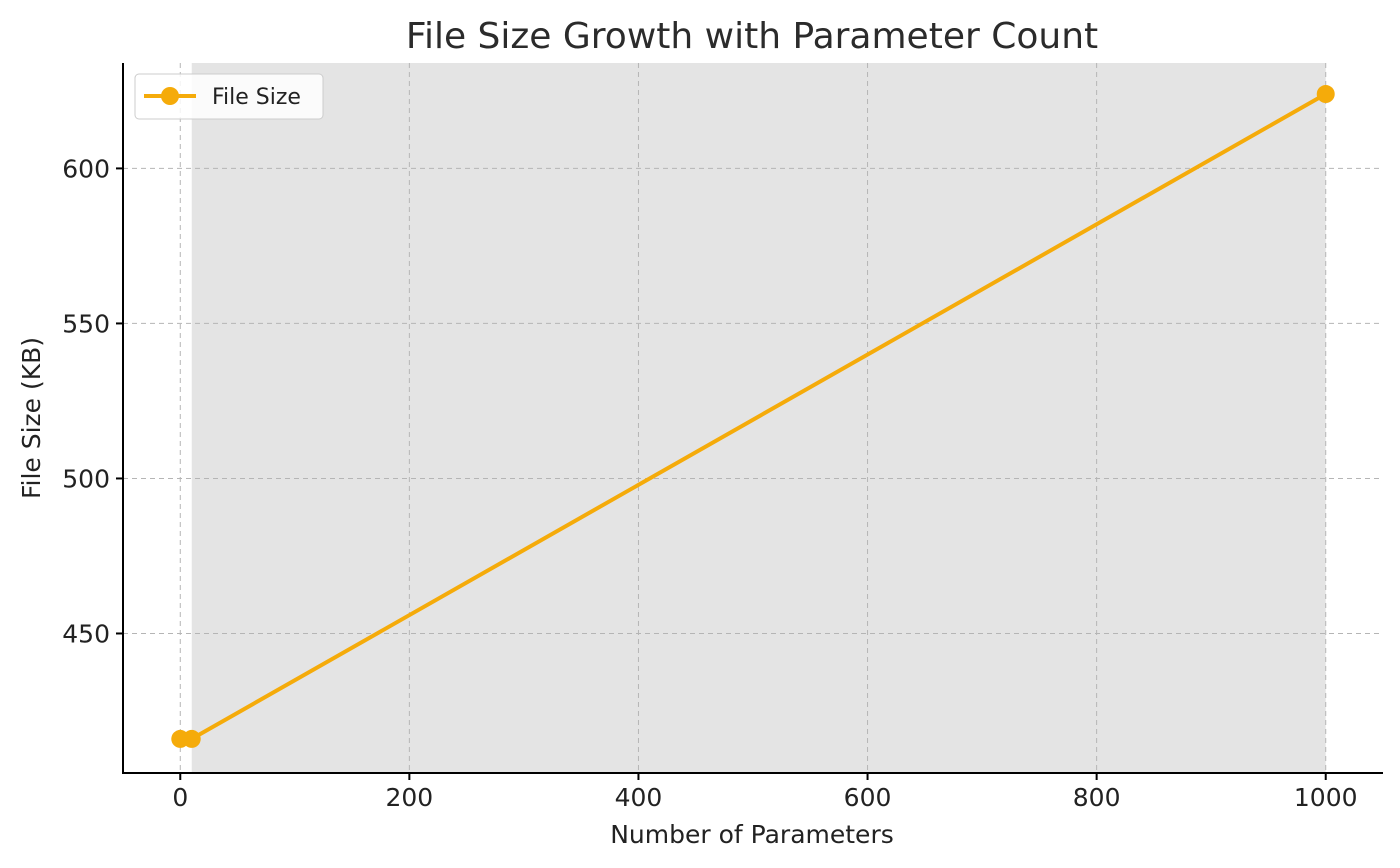 Image resolution: width=1400 pixels, height=868 pixels. What do you see at coordinates (86, 323) in the screenshot?
I see `y-tick-label: 550` at bounding box center [86, 323].